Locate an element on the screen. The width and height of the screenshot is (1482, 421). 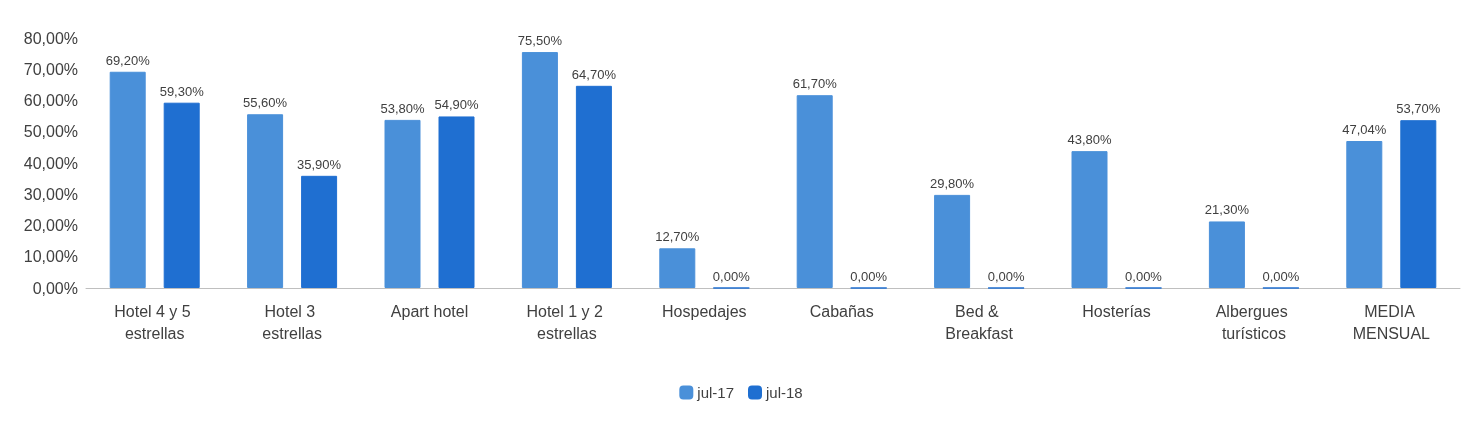
x-tick-label: Hospedajes is located at coordinates (704, 311).